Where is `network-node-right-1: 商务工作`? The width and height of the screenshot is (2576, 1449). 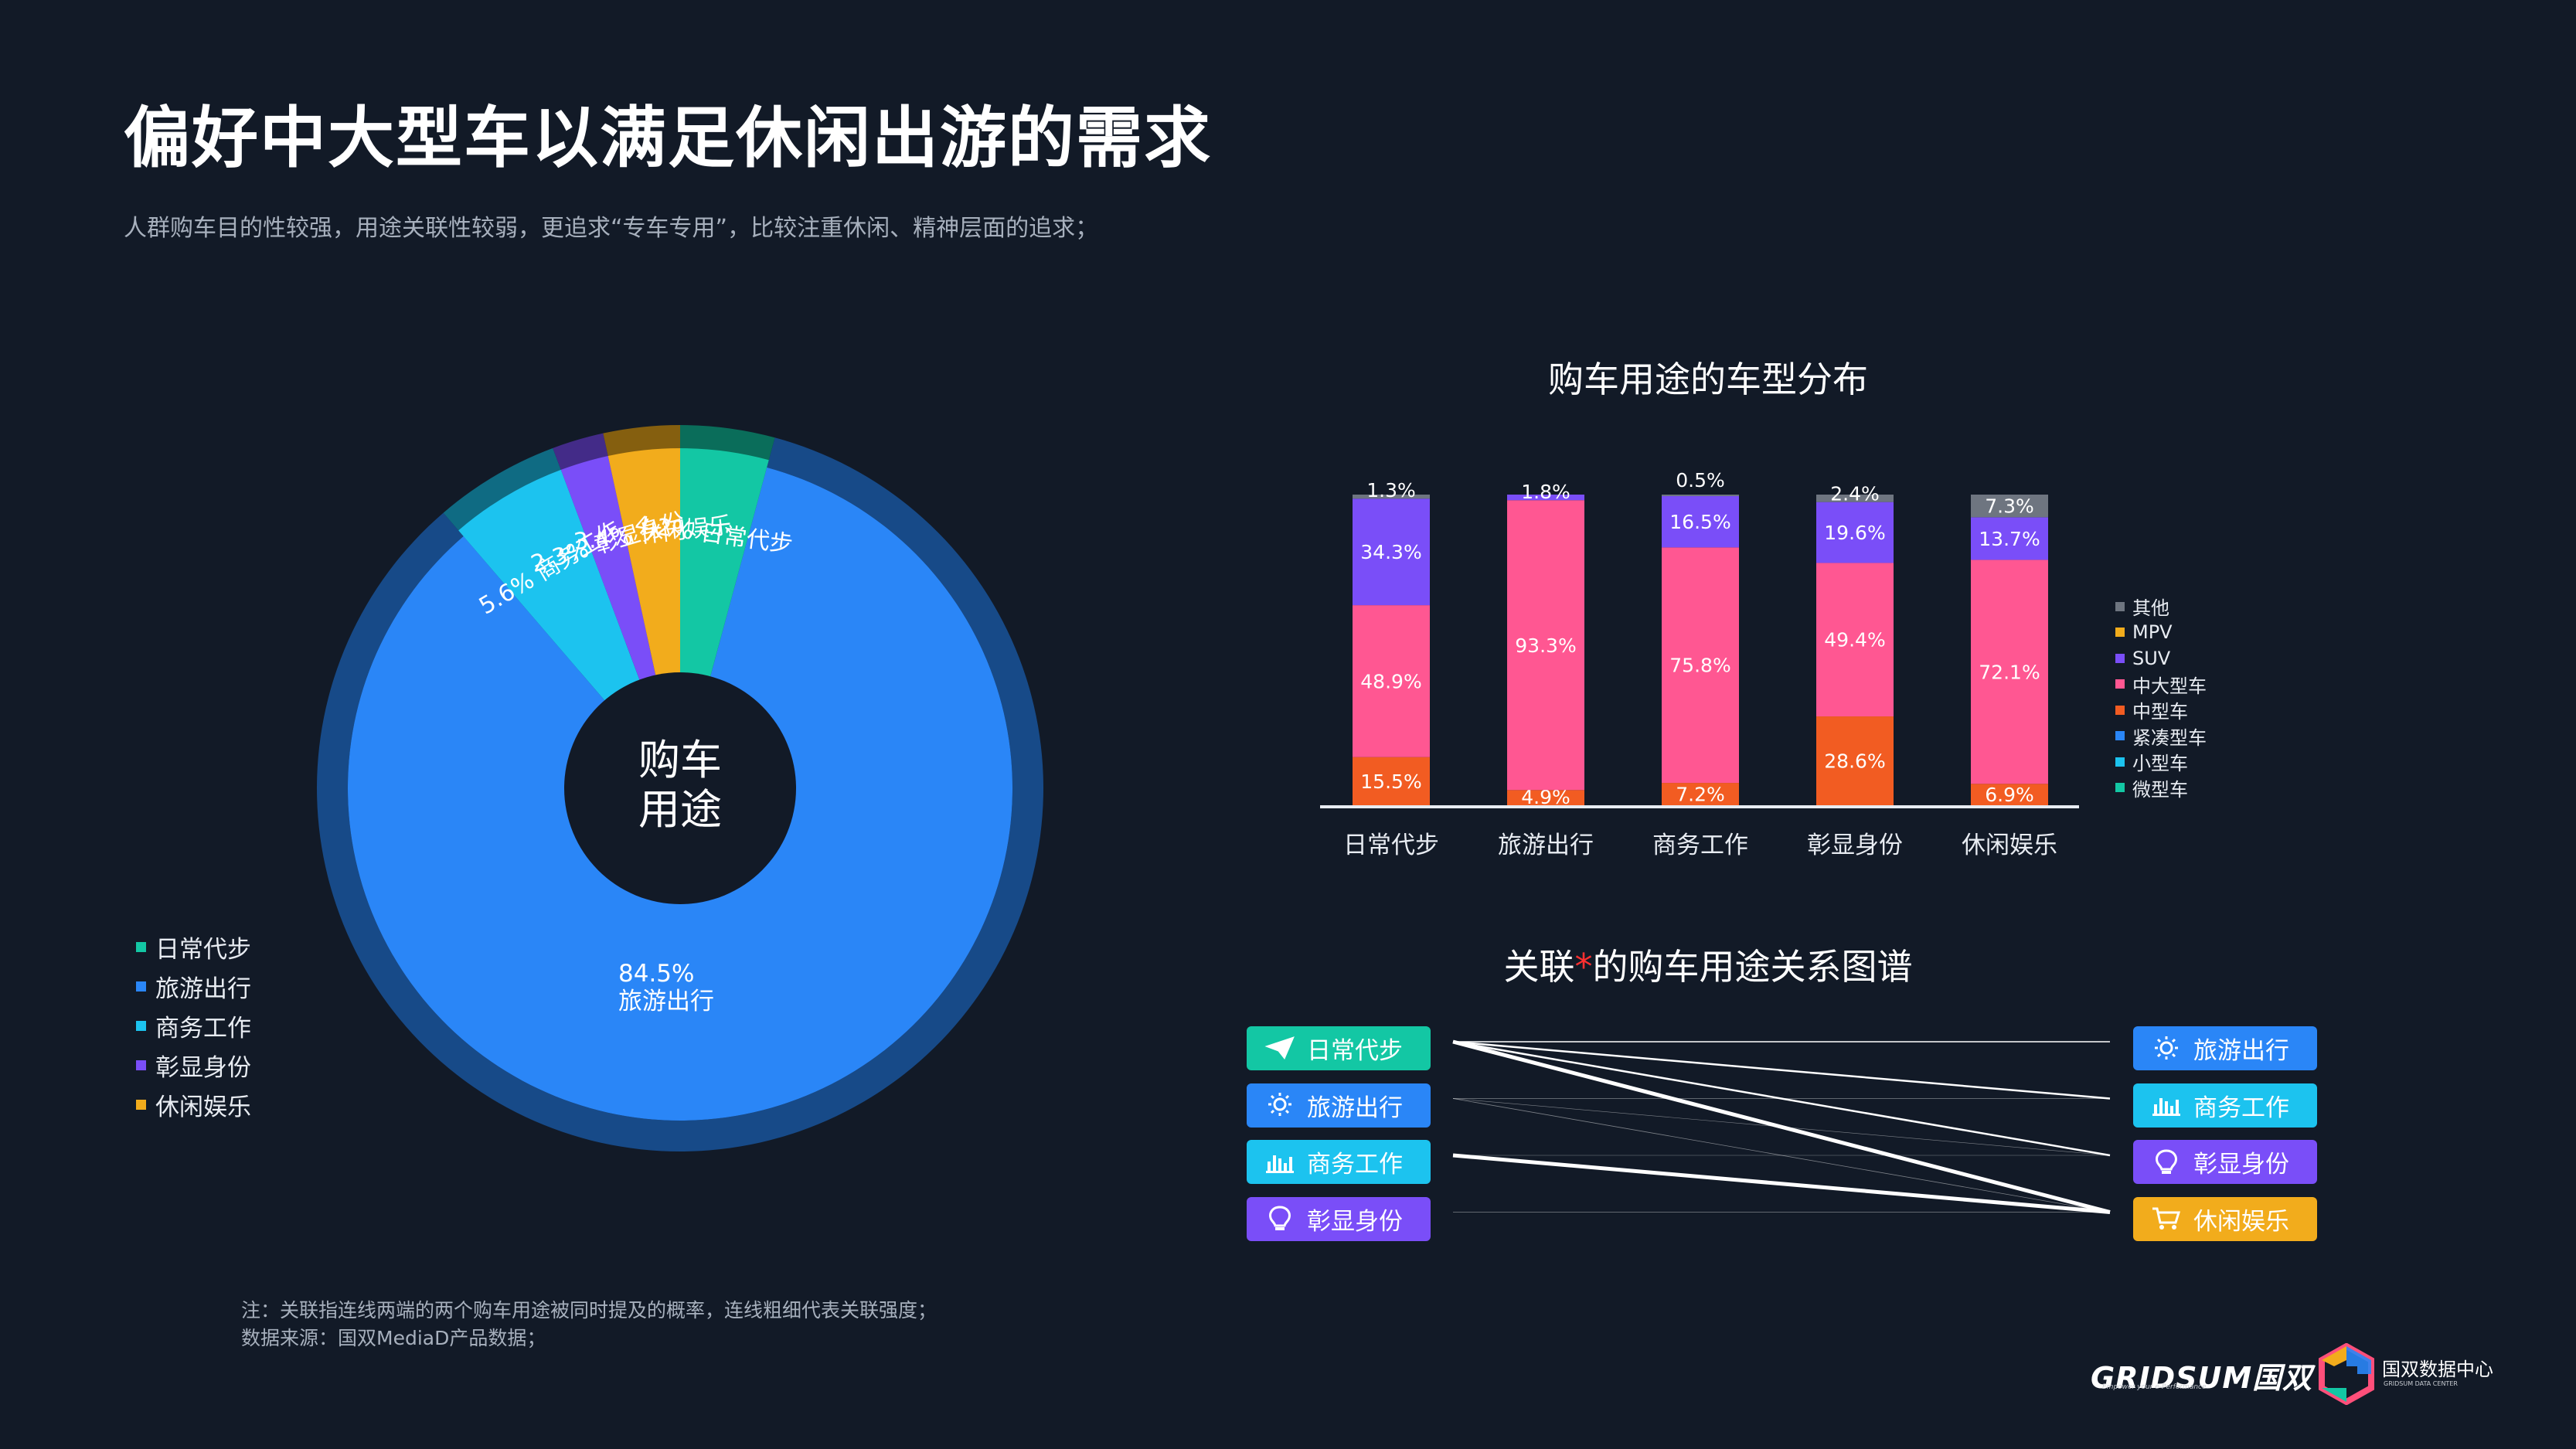 network-node-right-1: 商务工作 is located at coordinates (2225, 1106).